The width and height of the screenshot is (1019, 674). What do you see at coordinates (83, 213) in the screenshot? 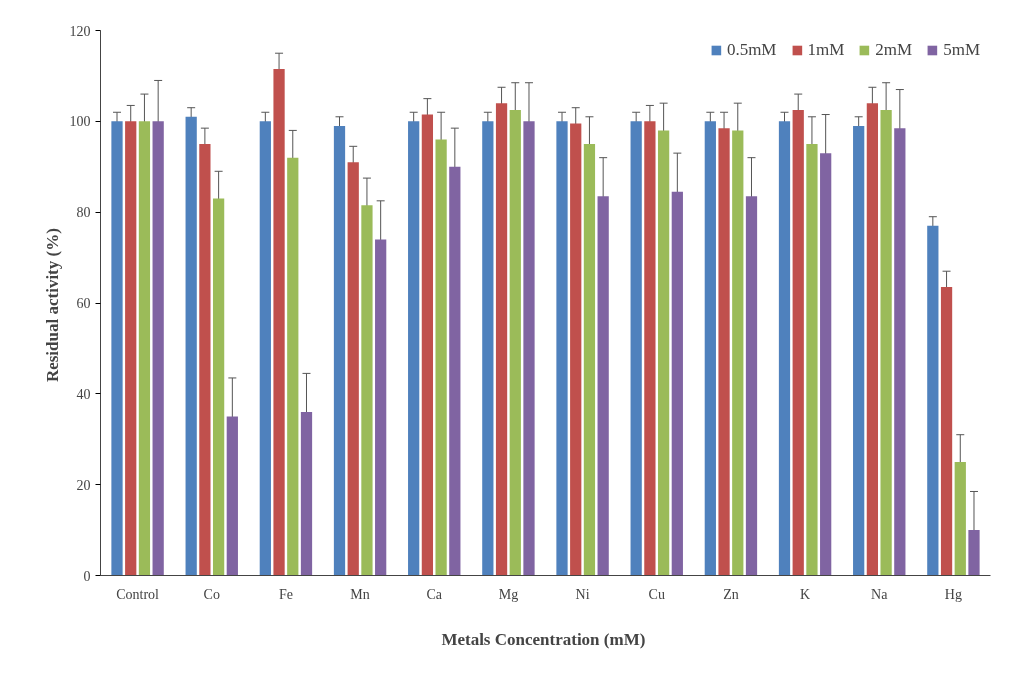
I see `y-tick-label: 80` at bounding box center [83, 213].